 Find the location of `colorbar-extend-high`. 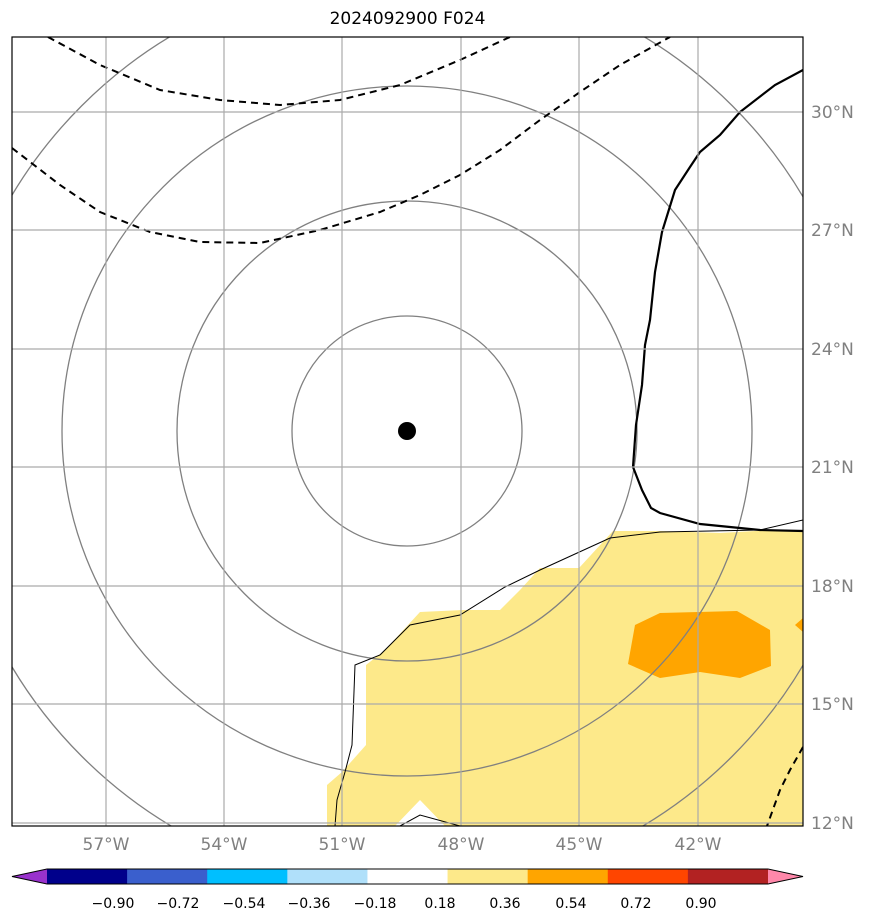

colorbar-extend-high is located at coordinates (785, 876).